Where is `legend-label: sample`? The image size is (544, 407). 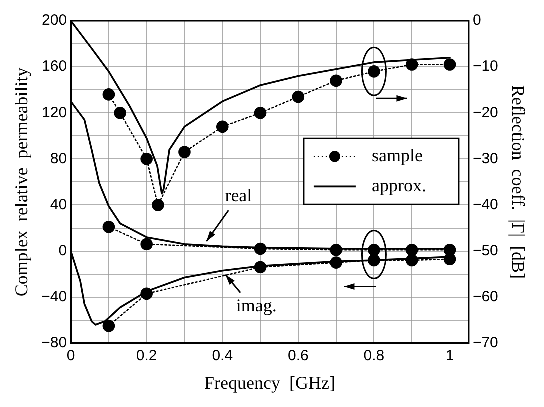 legend-label: sample is located at coordinates (397, 155).